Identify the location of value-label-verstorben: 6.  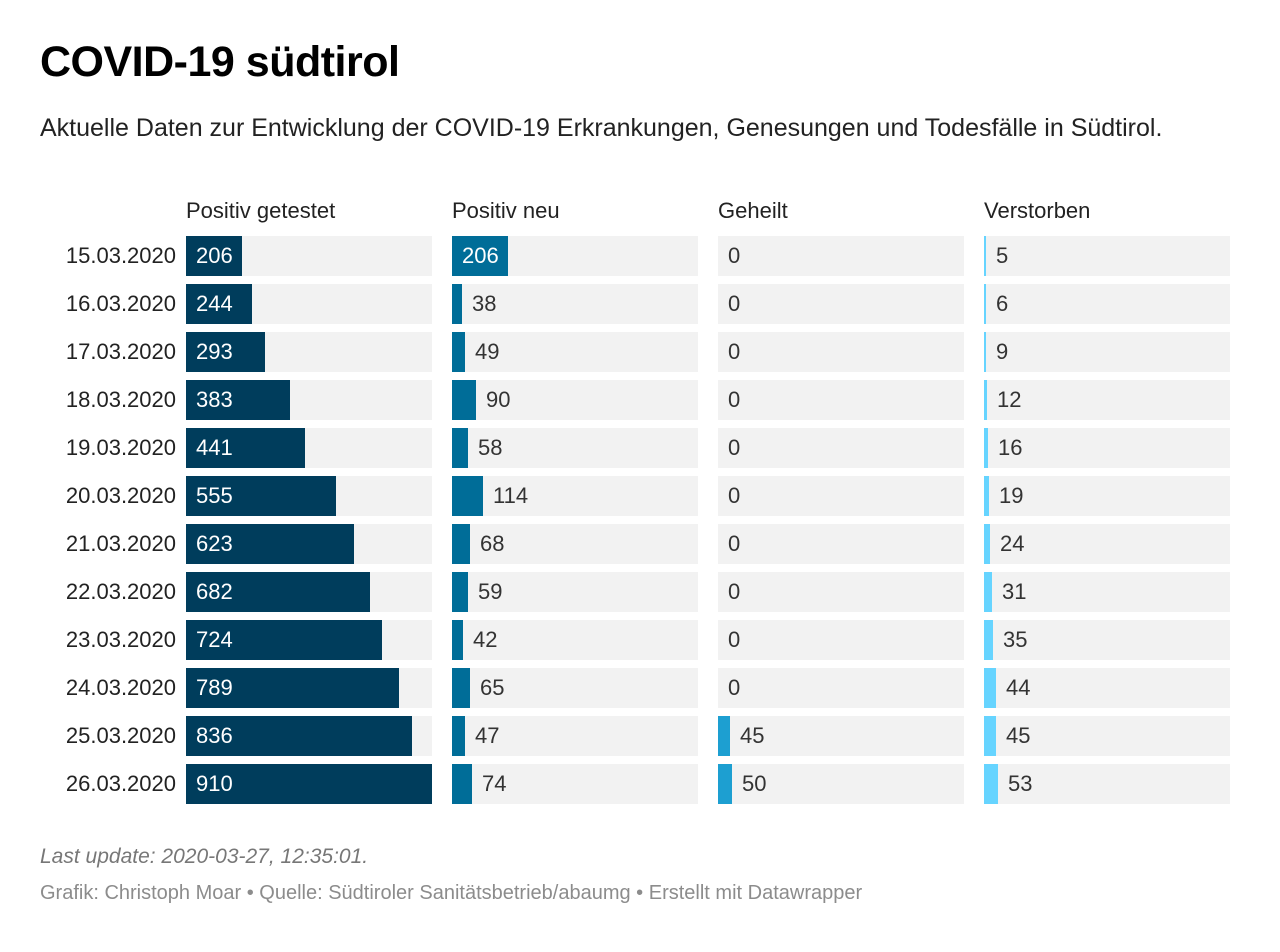
(1002, 303).